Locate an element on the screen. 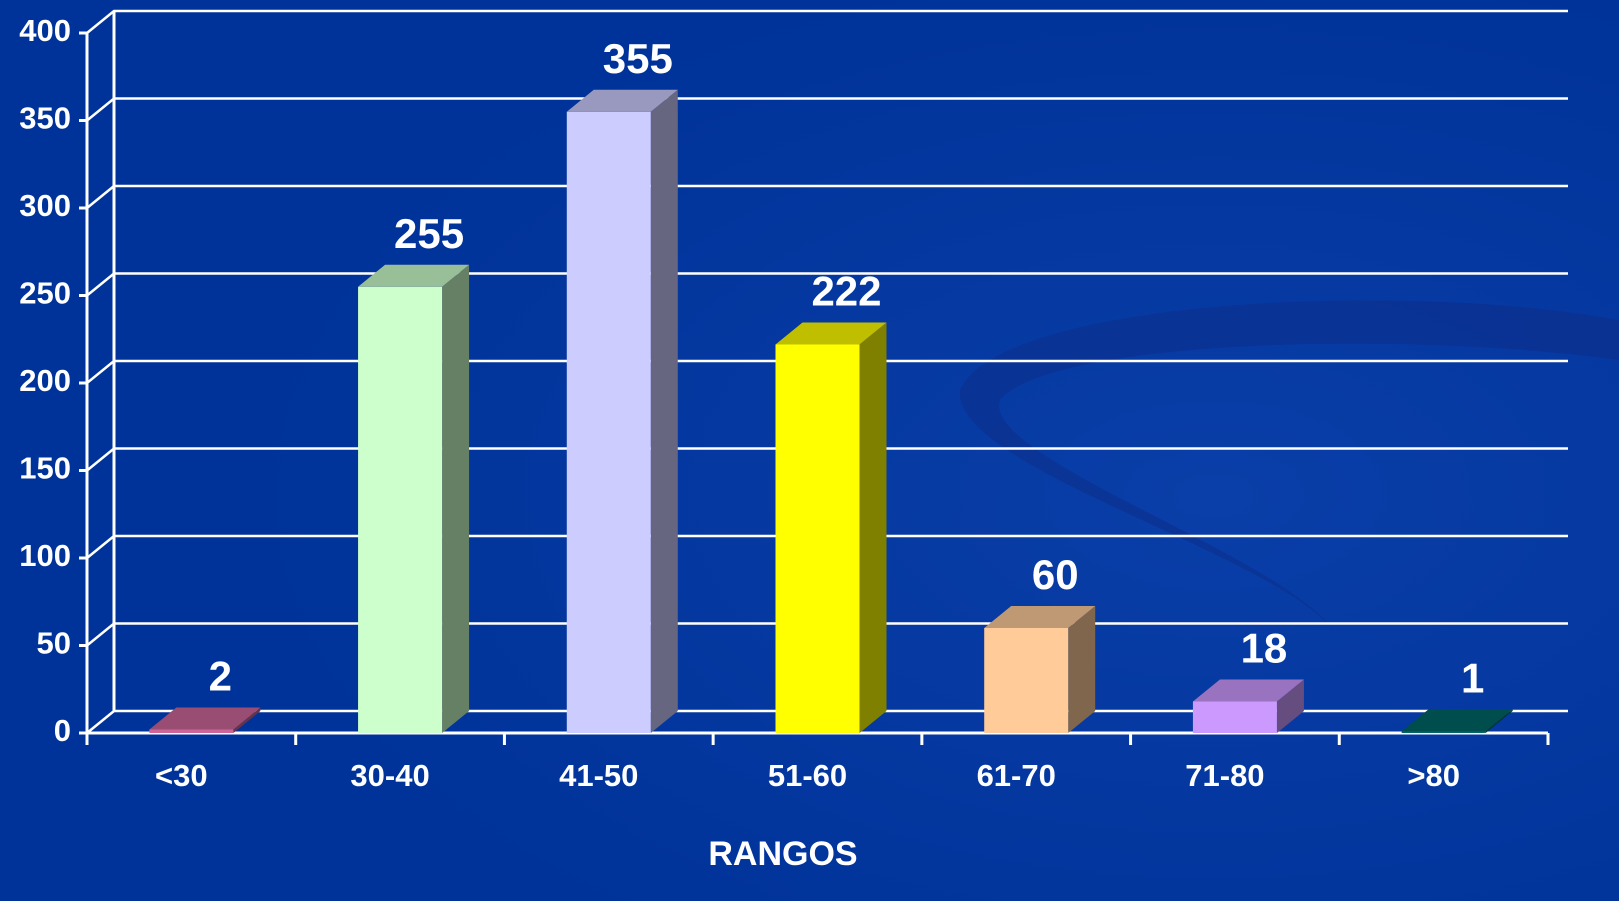 The height and width of the screenshot is (901, 1619). y-tick-label: 350 is located at coordinates (45, 118).